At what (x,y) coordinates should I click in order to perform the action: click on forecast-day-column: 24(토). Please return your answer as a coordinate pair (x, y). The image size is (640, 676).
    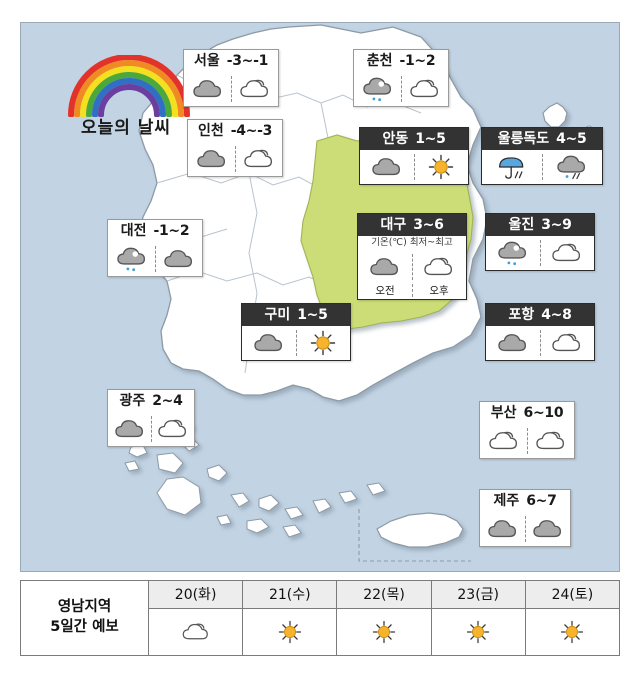
    Looking at the image, I should click on (572, 618).